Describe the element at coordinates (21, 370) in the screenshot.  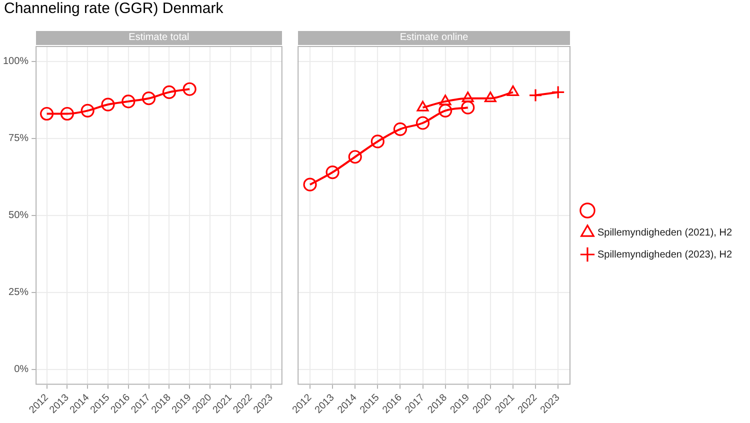
I see `y-tick-label: 0%` at that location.